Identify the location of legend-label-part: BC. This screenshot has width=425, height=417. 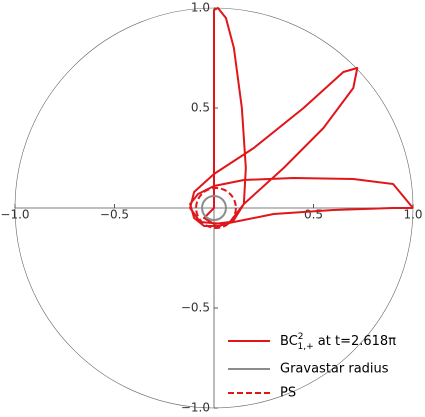
(289, 341).